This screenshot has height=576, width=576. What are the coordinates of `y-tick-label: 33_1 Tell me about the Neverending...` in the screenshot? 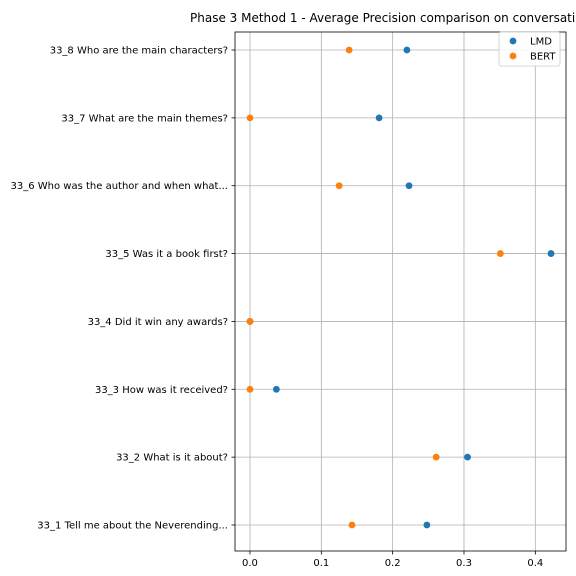 It's located at (132, 526).